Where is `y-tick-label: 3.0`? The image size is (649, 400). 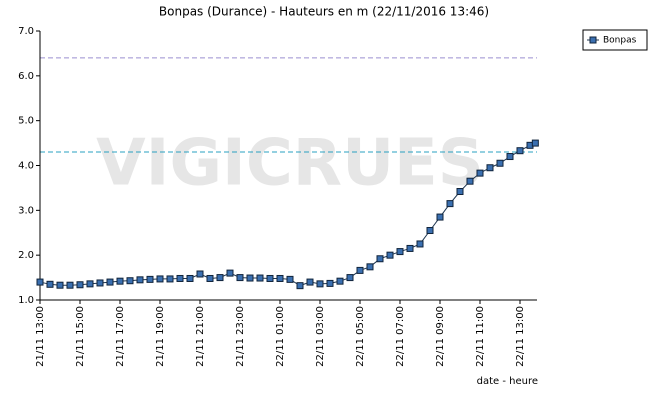 y-tick-label: 3.0 is located at coordinates (26, 210).